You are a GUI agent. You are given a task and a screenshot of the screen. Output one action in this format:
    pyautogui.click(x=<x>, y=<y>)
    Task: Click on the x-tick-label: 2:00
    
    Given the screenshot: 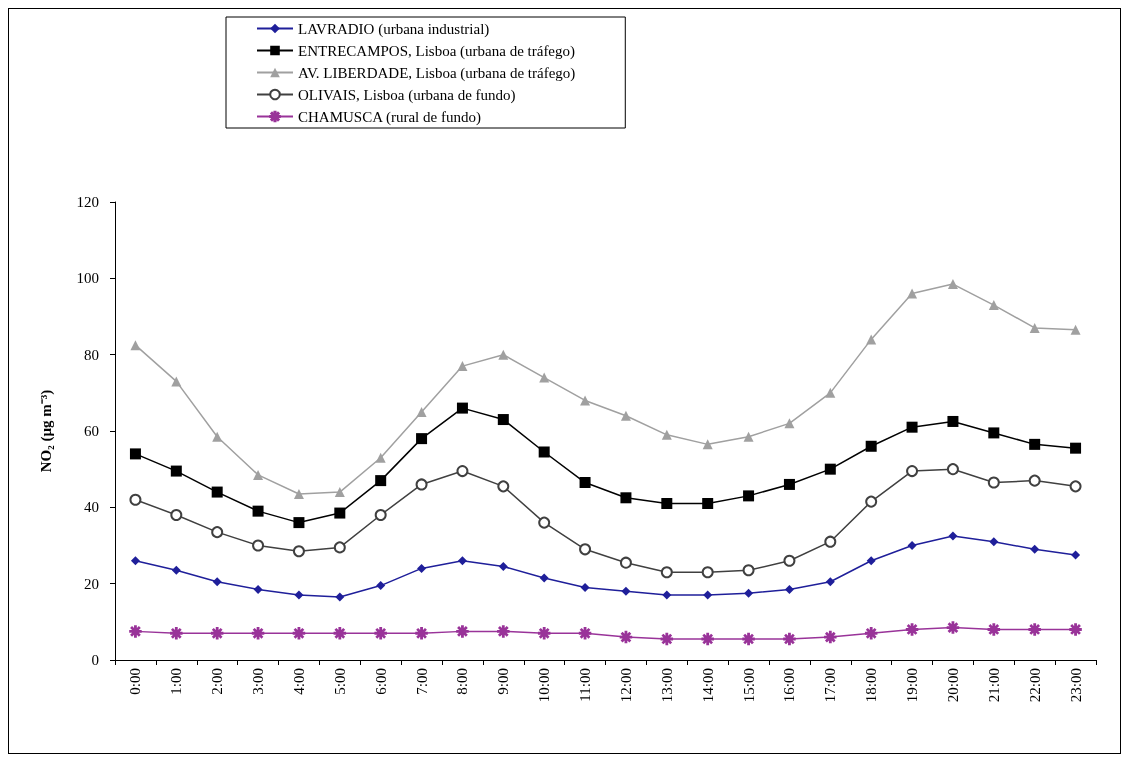 What is the action you would take?
    pyautogui.click(x=217, y=681)
    